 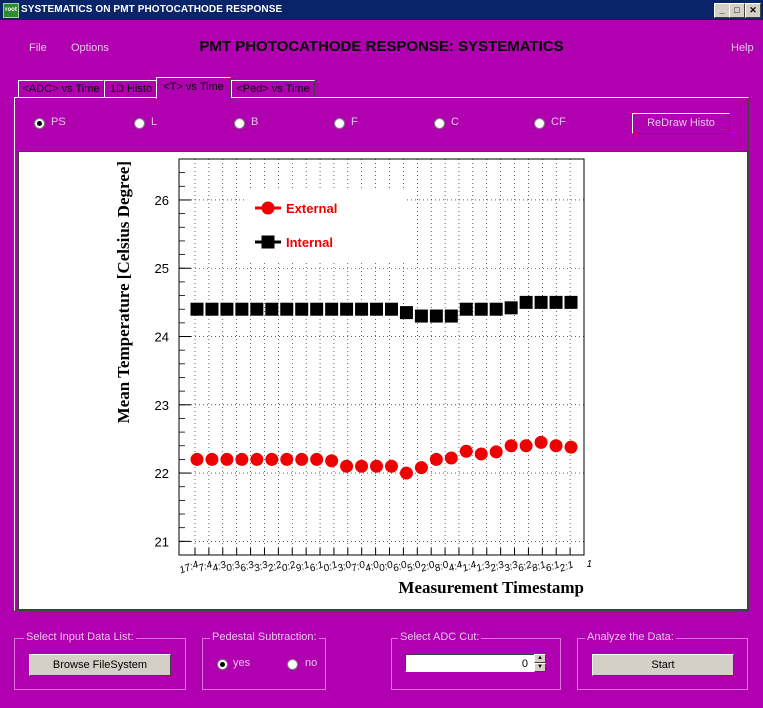 I want to click on x-tick-label: 7:0, so click(x=358, y=566).